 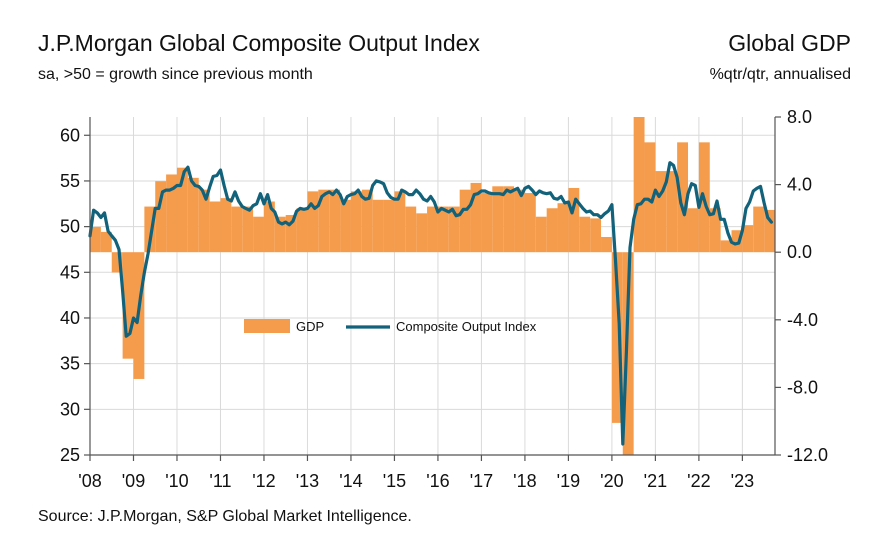 What do you see at coordinates (267, 326) in the screenshot?
I see `legend-gdp-swatch` at bounding box center [267, 326].